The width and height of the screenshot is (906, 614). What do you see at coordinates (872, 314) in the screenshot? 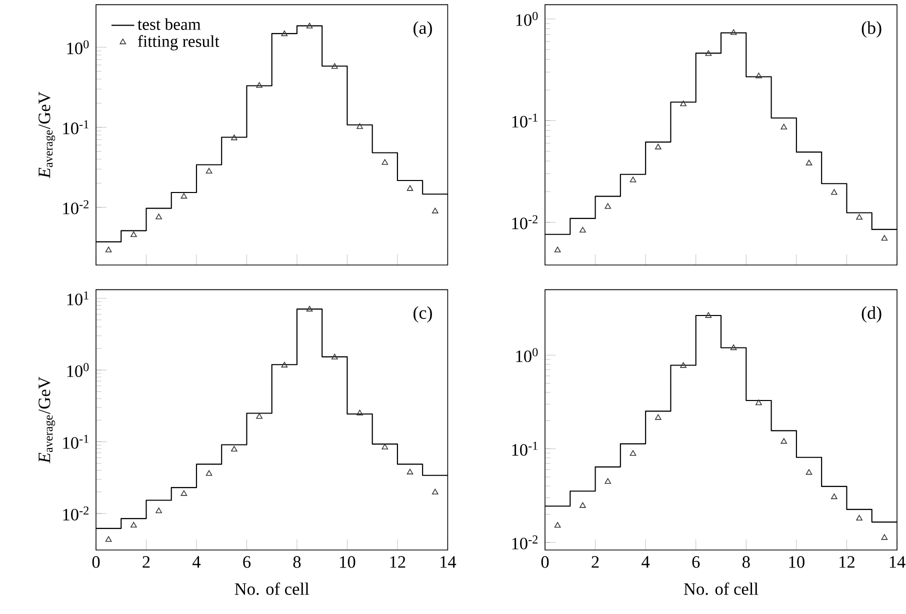
I see `annotation: (d)` at bounding box center [872, 314].